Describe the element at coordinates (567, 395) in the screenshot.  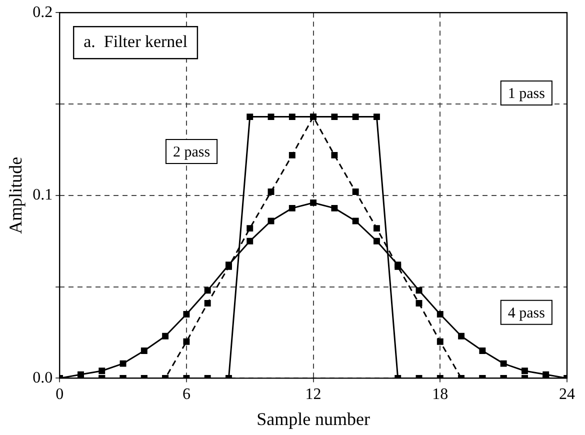
I see `x-tick-label: 24` at that location.